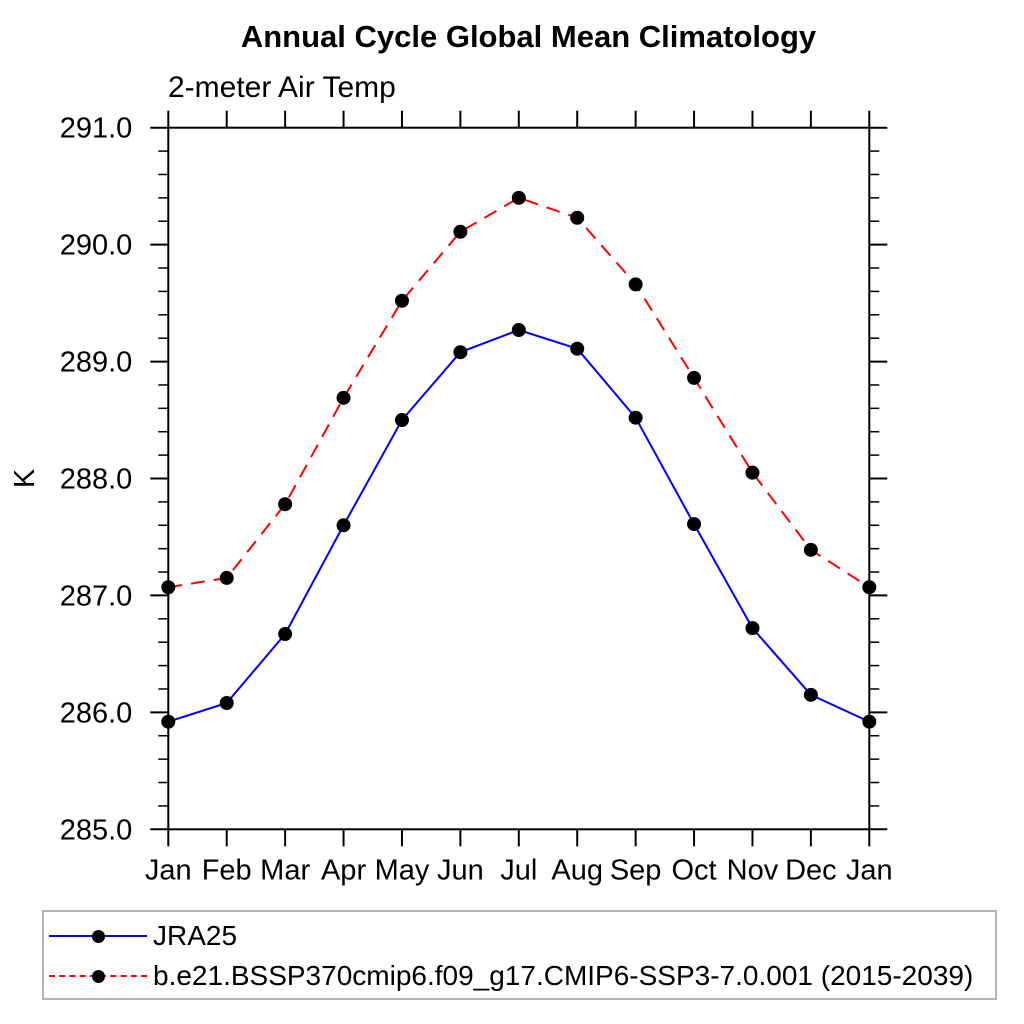 This screenshot has width=1024, height=1024. What do you see at coordinates (811, 870) in the screenshot?
I see `x-tick-label: Dec` at bounding box center [811, 870].